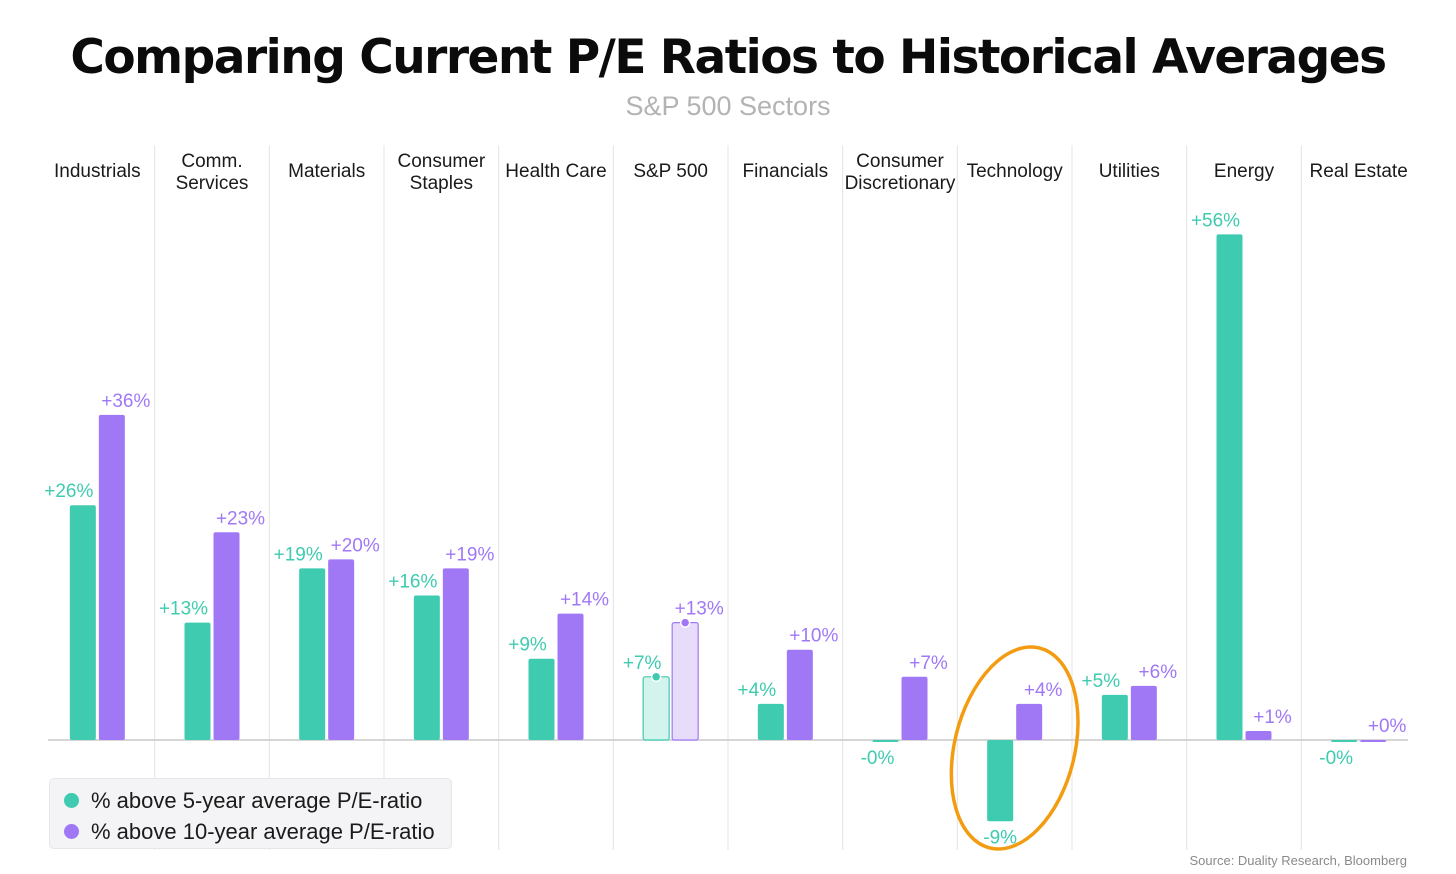 The width and height of the screenshot is (1456, 874). I want to click on bar-ten-year-comm-services, so click(226, 636).